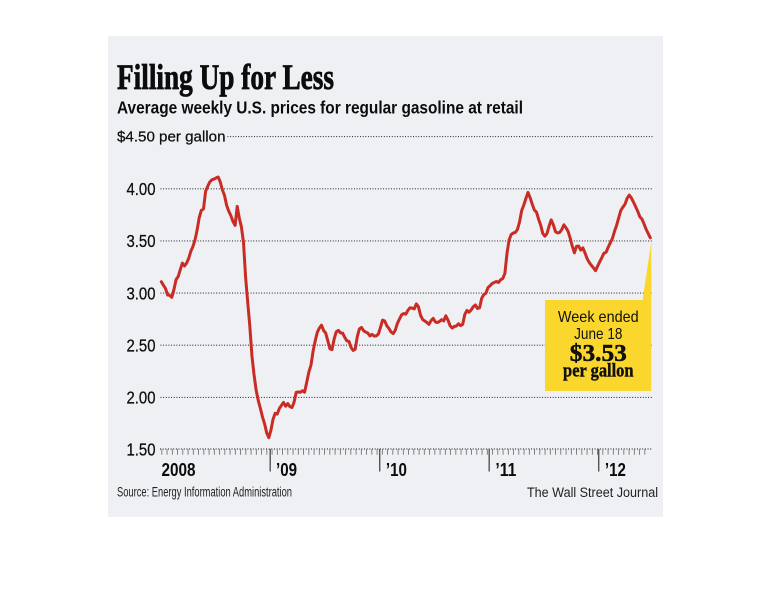 Image resolution: width=770 pixels, height=612 pixels. Describe the element at coordinates (141, 189) in the screenshot. I see `svg-text: 4.00` at that location.